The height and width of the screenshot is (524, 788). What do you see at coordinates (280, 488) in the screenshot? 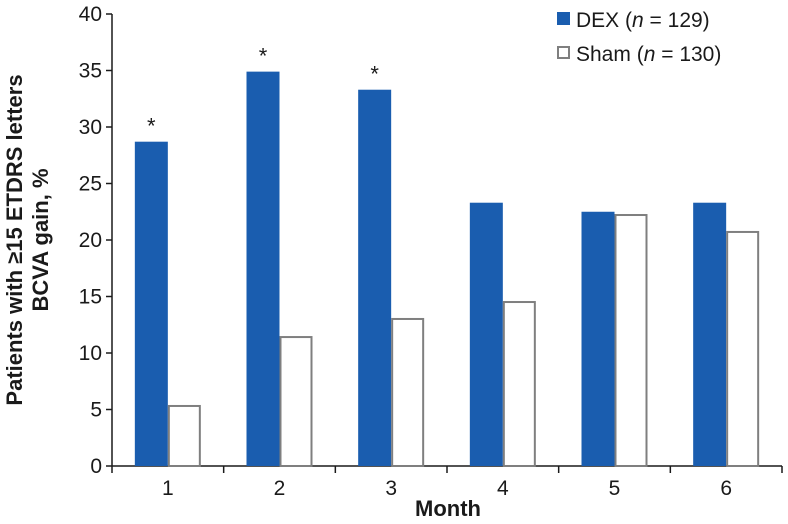
I see `x-tick-label: 2` at bounding box center [280, 488].